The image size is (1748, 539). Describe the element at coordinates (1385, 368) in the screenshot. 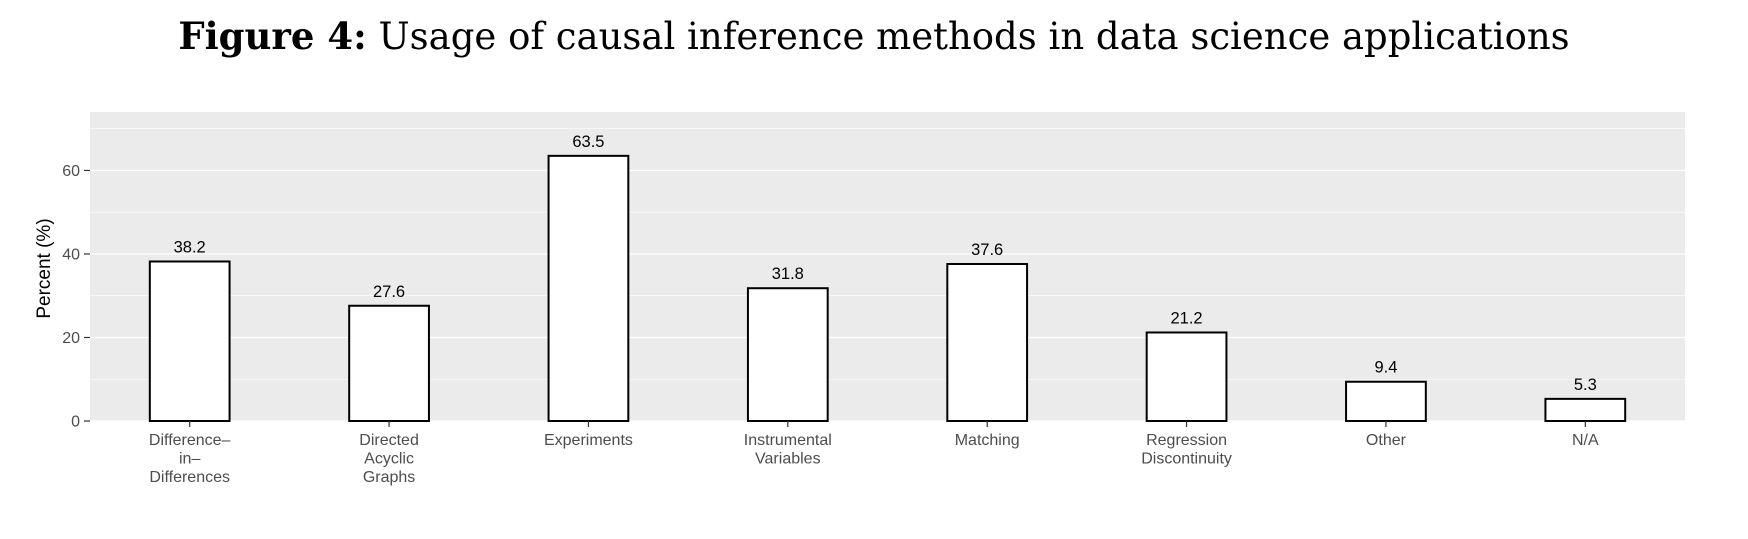

I see `bar-value-label: 9.4` at that location.